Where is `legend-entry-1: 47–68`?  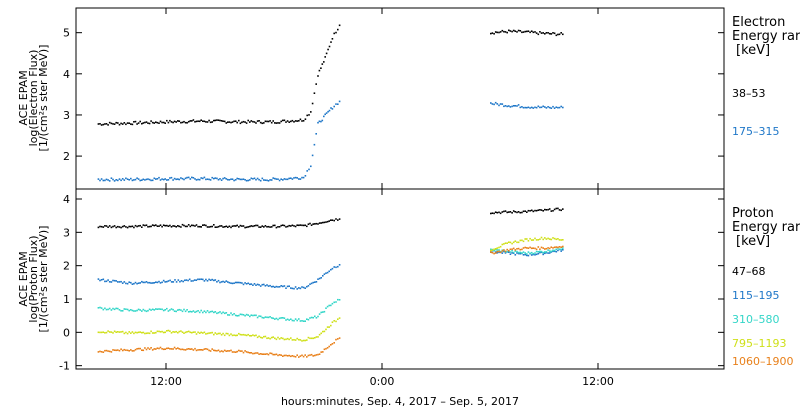
legend-entry-1: 47–68 is located at coordinates (749, 271).